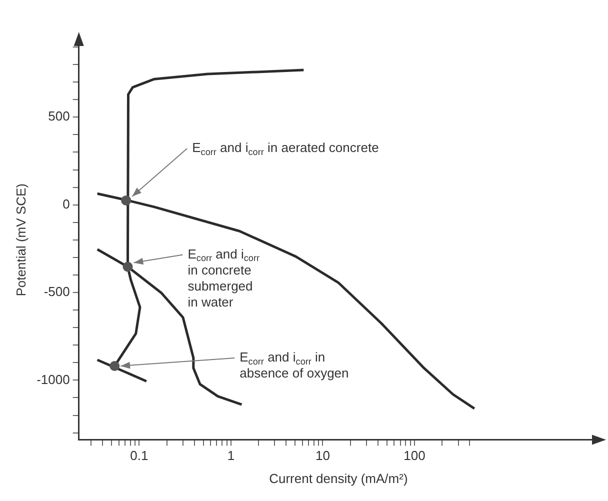 The height and width of the screenshot is (501, 608). Describe the element at coordinates (66, 204) in the screenshot. I see `y-tick-label: 0` at that location.